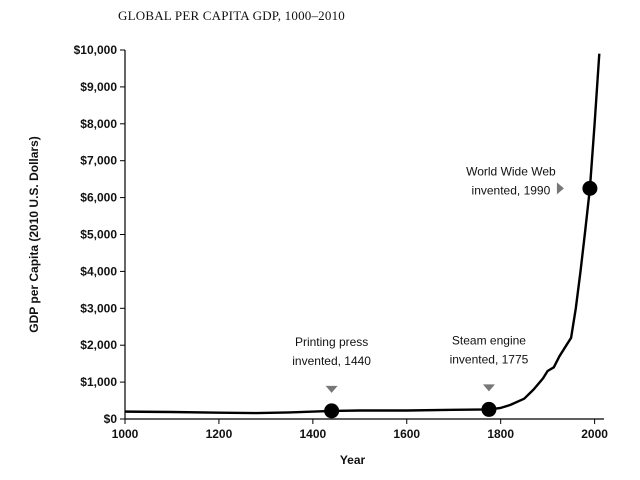 The height and width of the screenshot is (480, 640). What do you see at coordinates (98, 124) in the screenshot?
I see `y-tick-label: $8,000` at bounding box center [98, 124].